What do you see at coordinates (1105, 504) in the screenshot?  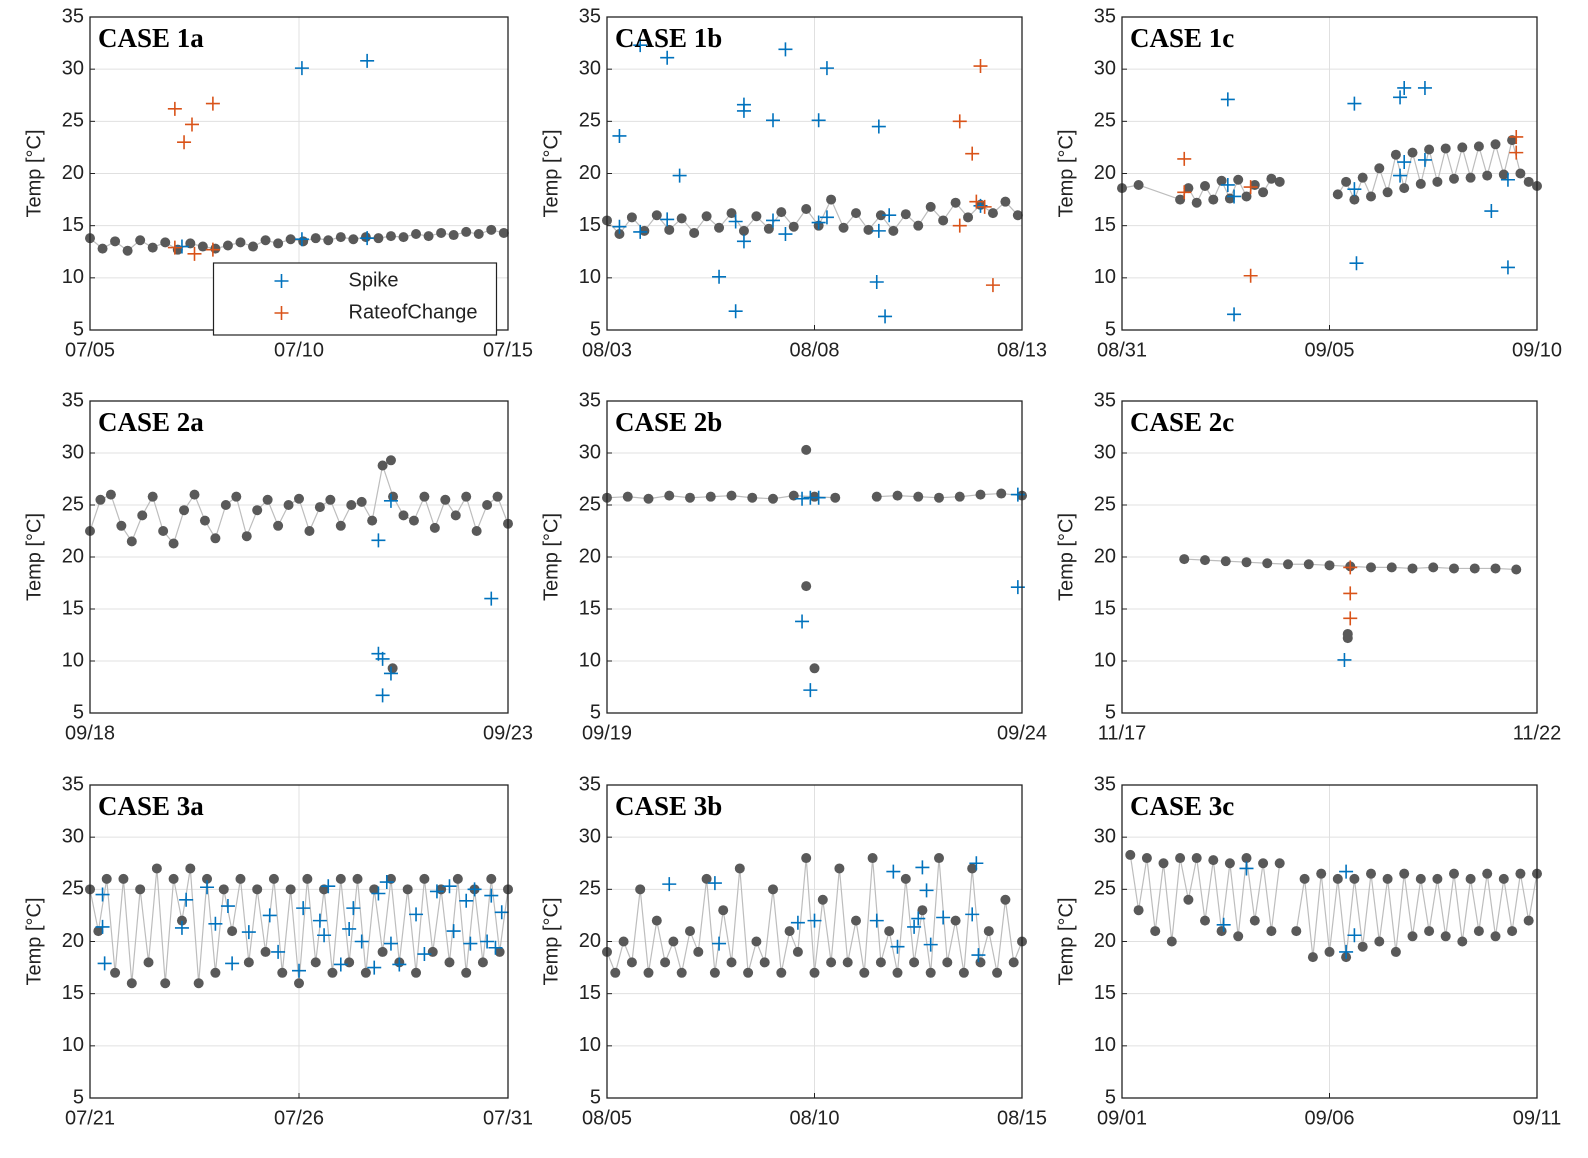 I see `y-tick-label: 25` at bounding box center [1105, 504].